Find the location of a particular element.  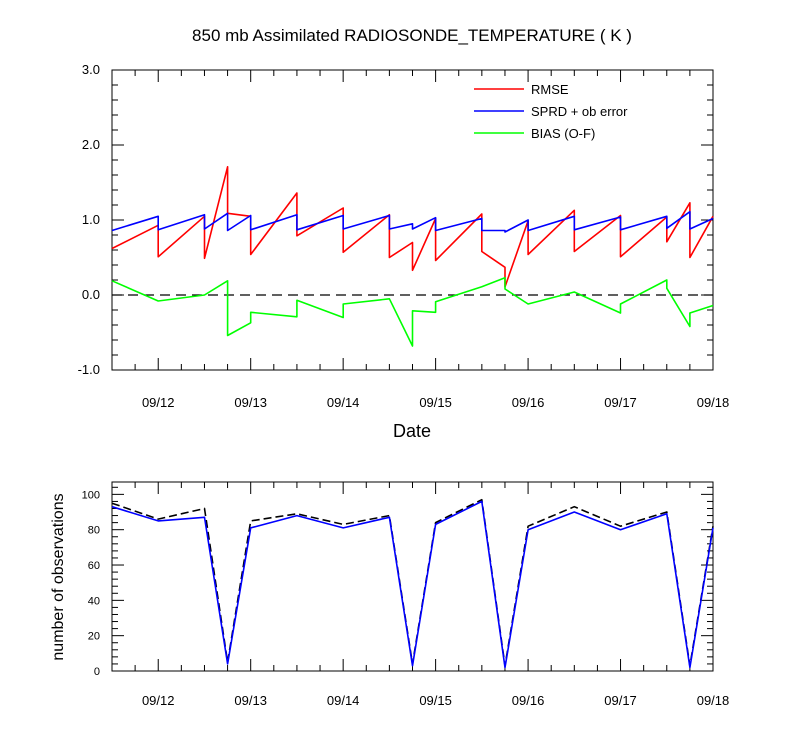

bottom-x-tick-labels: 09/12 09/13 09/14 09/15 09/16 09/17 09/18 is located at coordinates (435, 700).